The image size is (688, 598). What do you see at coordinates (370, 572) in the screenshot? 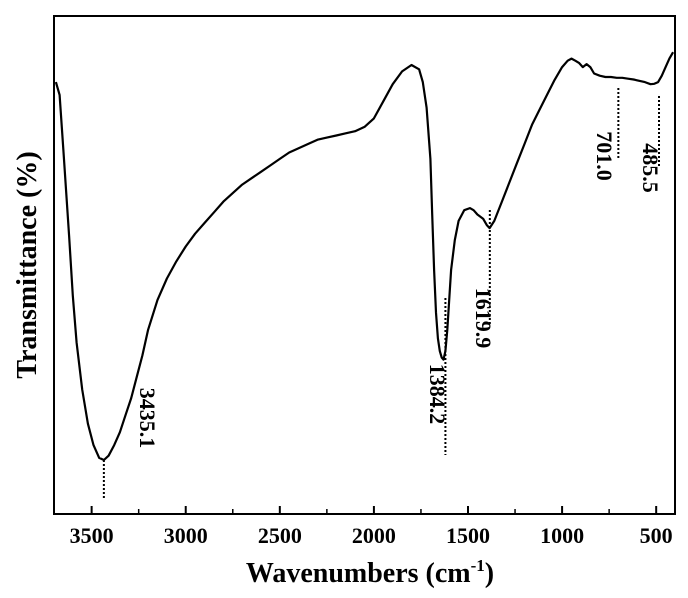
I see `x-axis-title: Wavenumbers (cm-1)` at bounding box center [370, 572].